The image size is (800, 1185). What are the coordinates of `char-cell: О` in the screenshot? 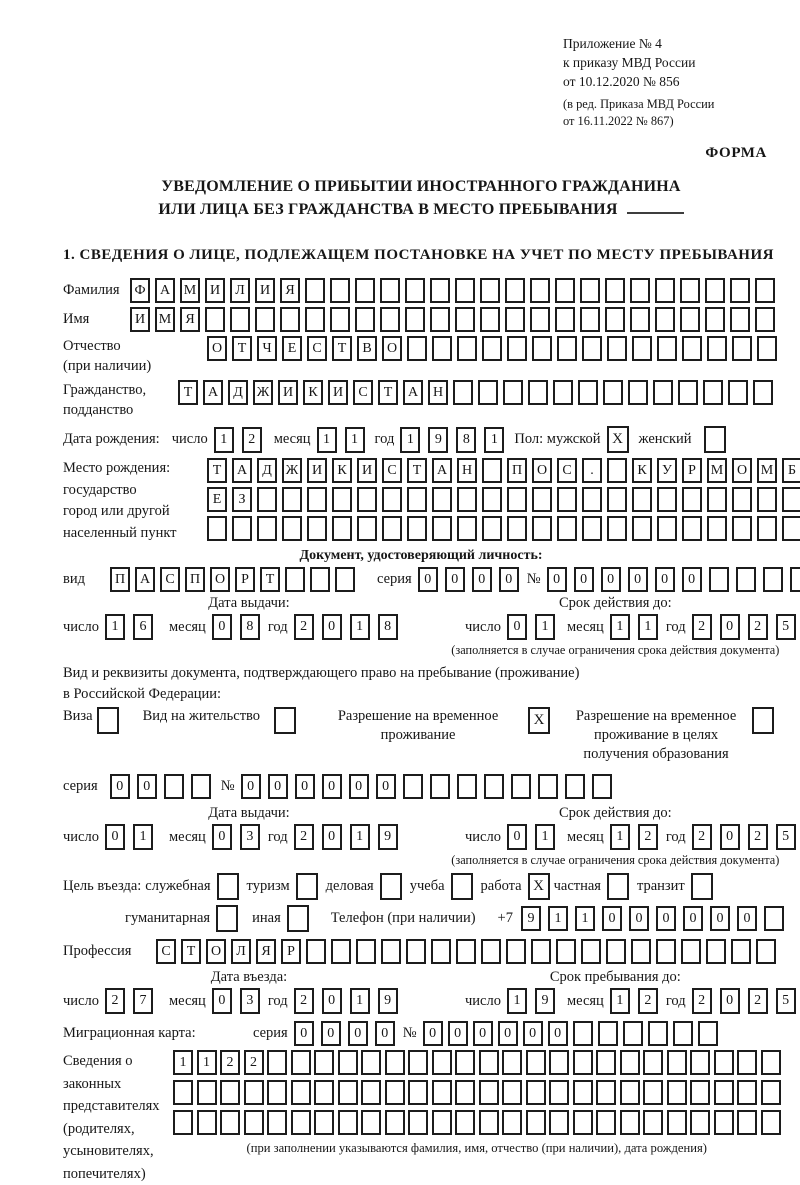 It's located at (217, 348).